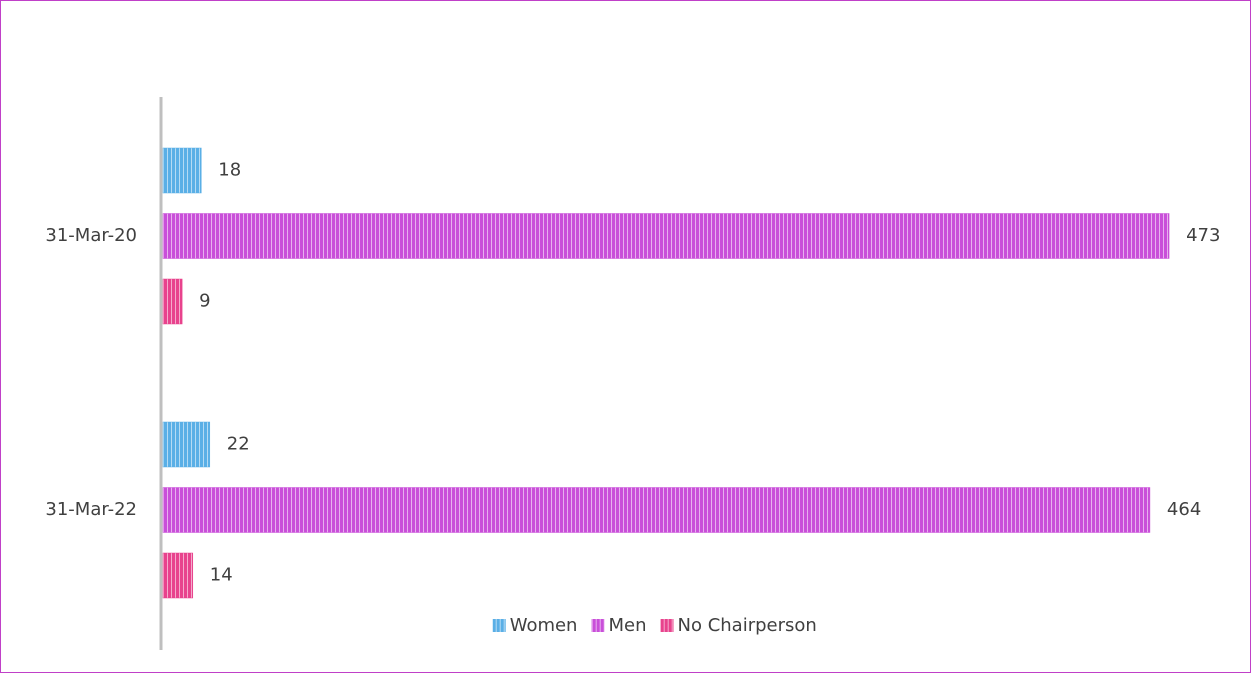  Describe the element at coordinates (91, 235) in the screenshot. I see `y-tick-label: 31-Mar-20` at that location.